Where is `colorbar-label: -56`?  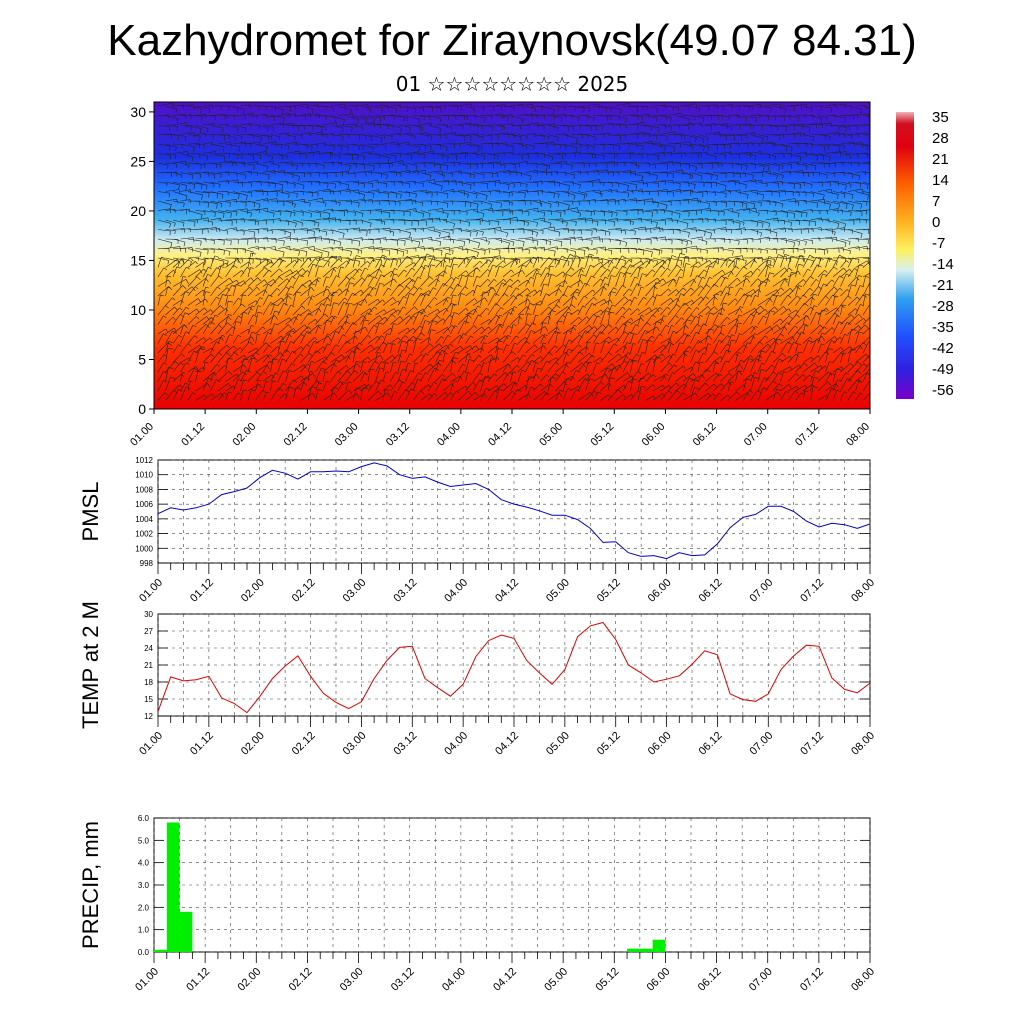 colorbar-label: -56 is located at coordinates (943, 390).